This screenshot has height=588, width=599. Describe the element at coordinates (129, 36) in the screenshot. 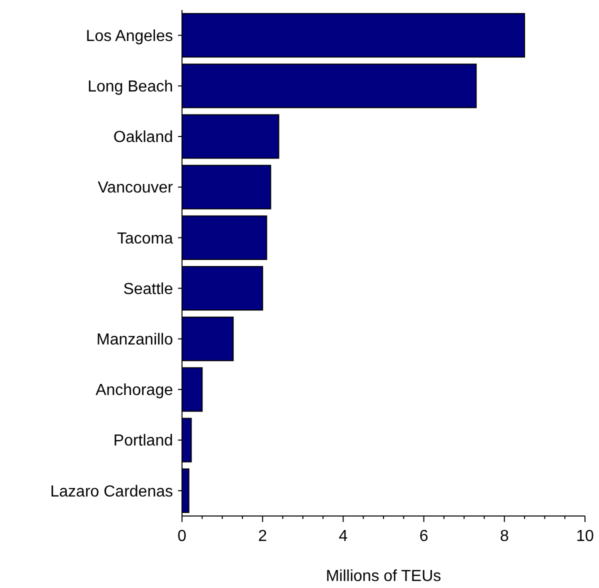

I see `y-tick-label: Los Angeles` at that location.